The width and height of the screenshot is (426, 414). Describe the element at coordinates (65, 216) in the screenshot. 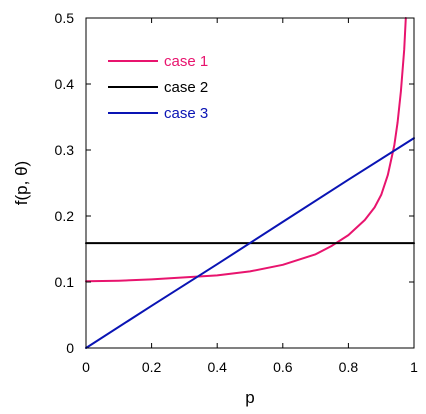

I see `y-tick-label: 0.2` at that location.